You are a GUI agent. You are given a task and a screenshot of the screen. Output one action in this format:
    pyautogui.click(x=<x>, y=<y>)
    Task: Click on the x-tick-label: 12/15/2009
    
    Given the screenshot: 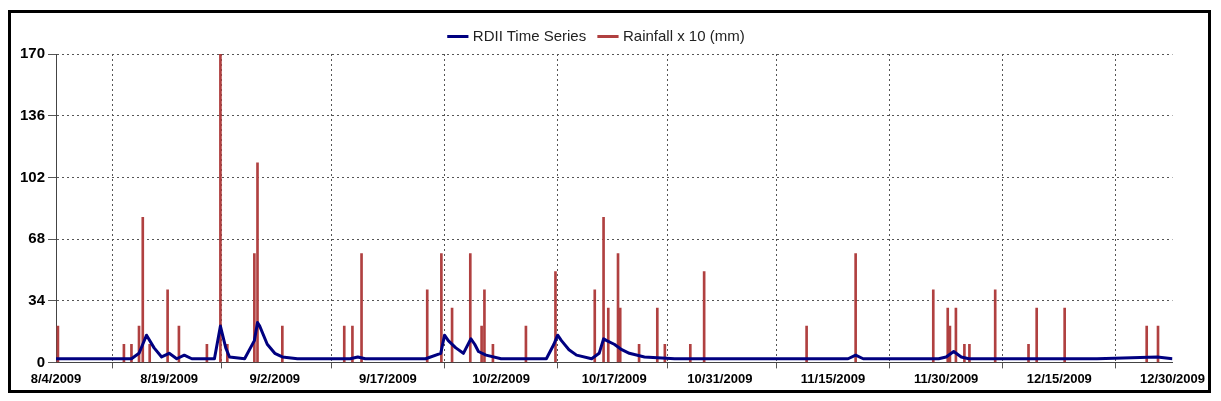 What is the action you would take?
    pyautogui.click(x=1059, y=378)
    